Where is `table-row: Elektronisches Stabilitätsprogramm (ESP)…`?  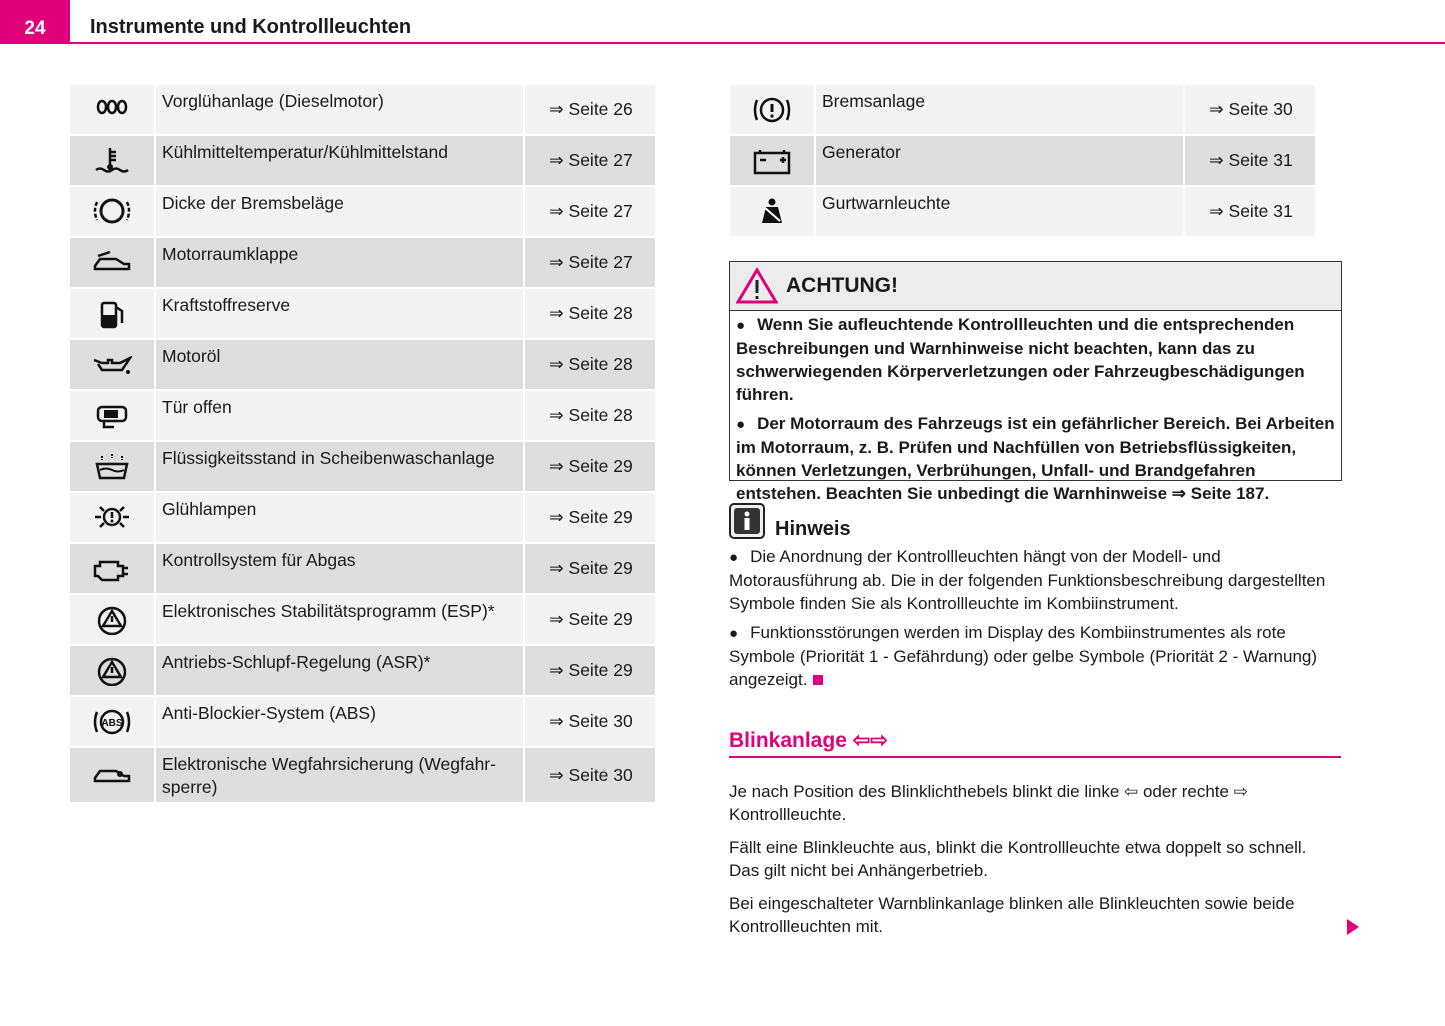
table-row: Elektronisches Stabilitätsprogramm (ESP)… is located at coordinates (362, 619).